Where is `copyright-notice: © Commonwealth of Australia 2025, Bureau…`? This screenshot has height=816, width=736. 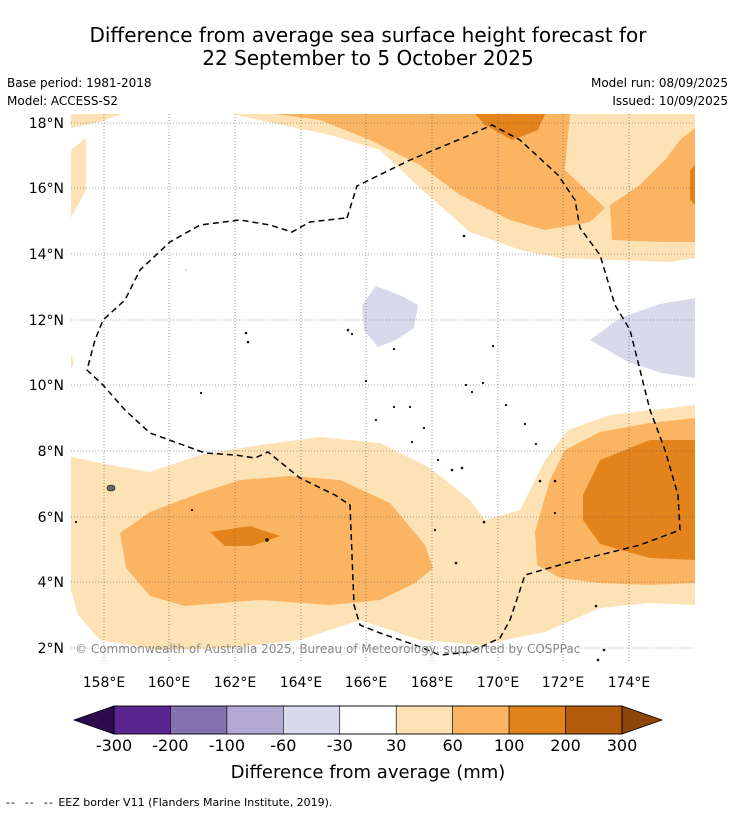
copyright-notice: © Commonwealth of Australia 2025, Bureau… is located at coordinates (327, 649).